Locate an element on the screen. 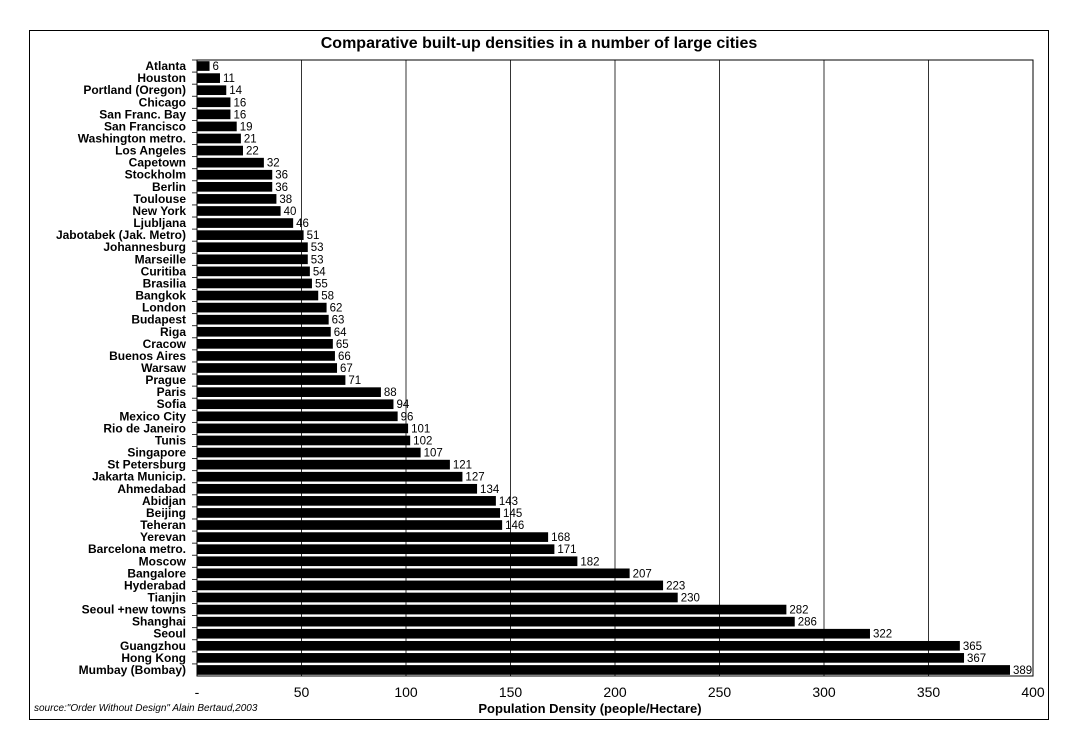 The height and width of the screenshot is (736, 1079). category-label: Teheran is located at coordinates (163, 525).